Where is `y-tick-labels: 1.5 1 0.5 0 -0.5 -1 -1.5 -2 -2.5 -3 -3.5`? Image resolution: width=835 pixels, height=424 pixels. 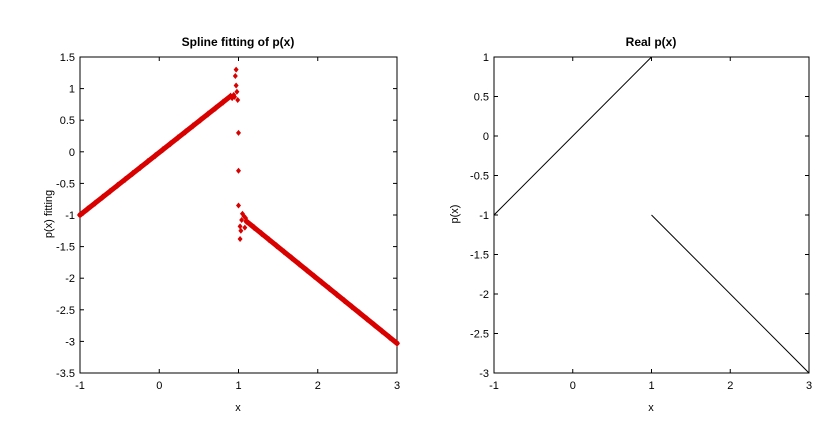
y-tick-labels: 1.5 1 0.5 0 -0.5 -1 -1.5 -2 -2.5 -3 -3.5 is located at coordinates (65, 216).